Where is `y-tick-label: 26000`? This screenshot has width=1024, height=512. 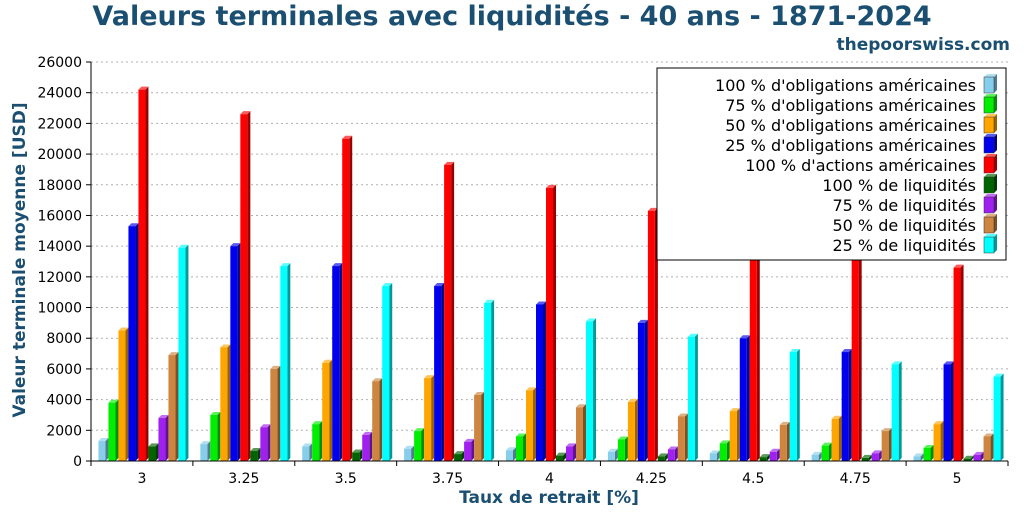 y-tick-label: 26000 is located at coordinates (59, 63).